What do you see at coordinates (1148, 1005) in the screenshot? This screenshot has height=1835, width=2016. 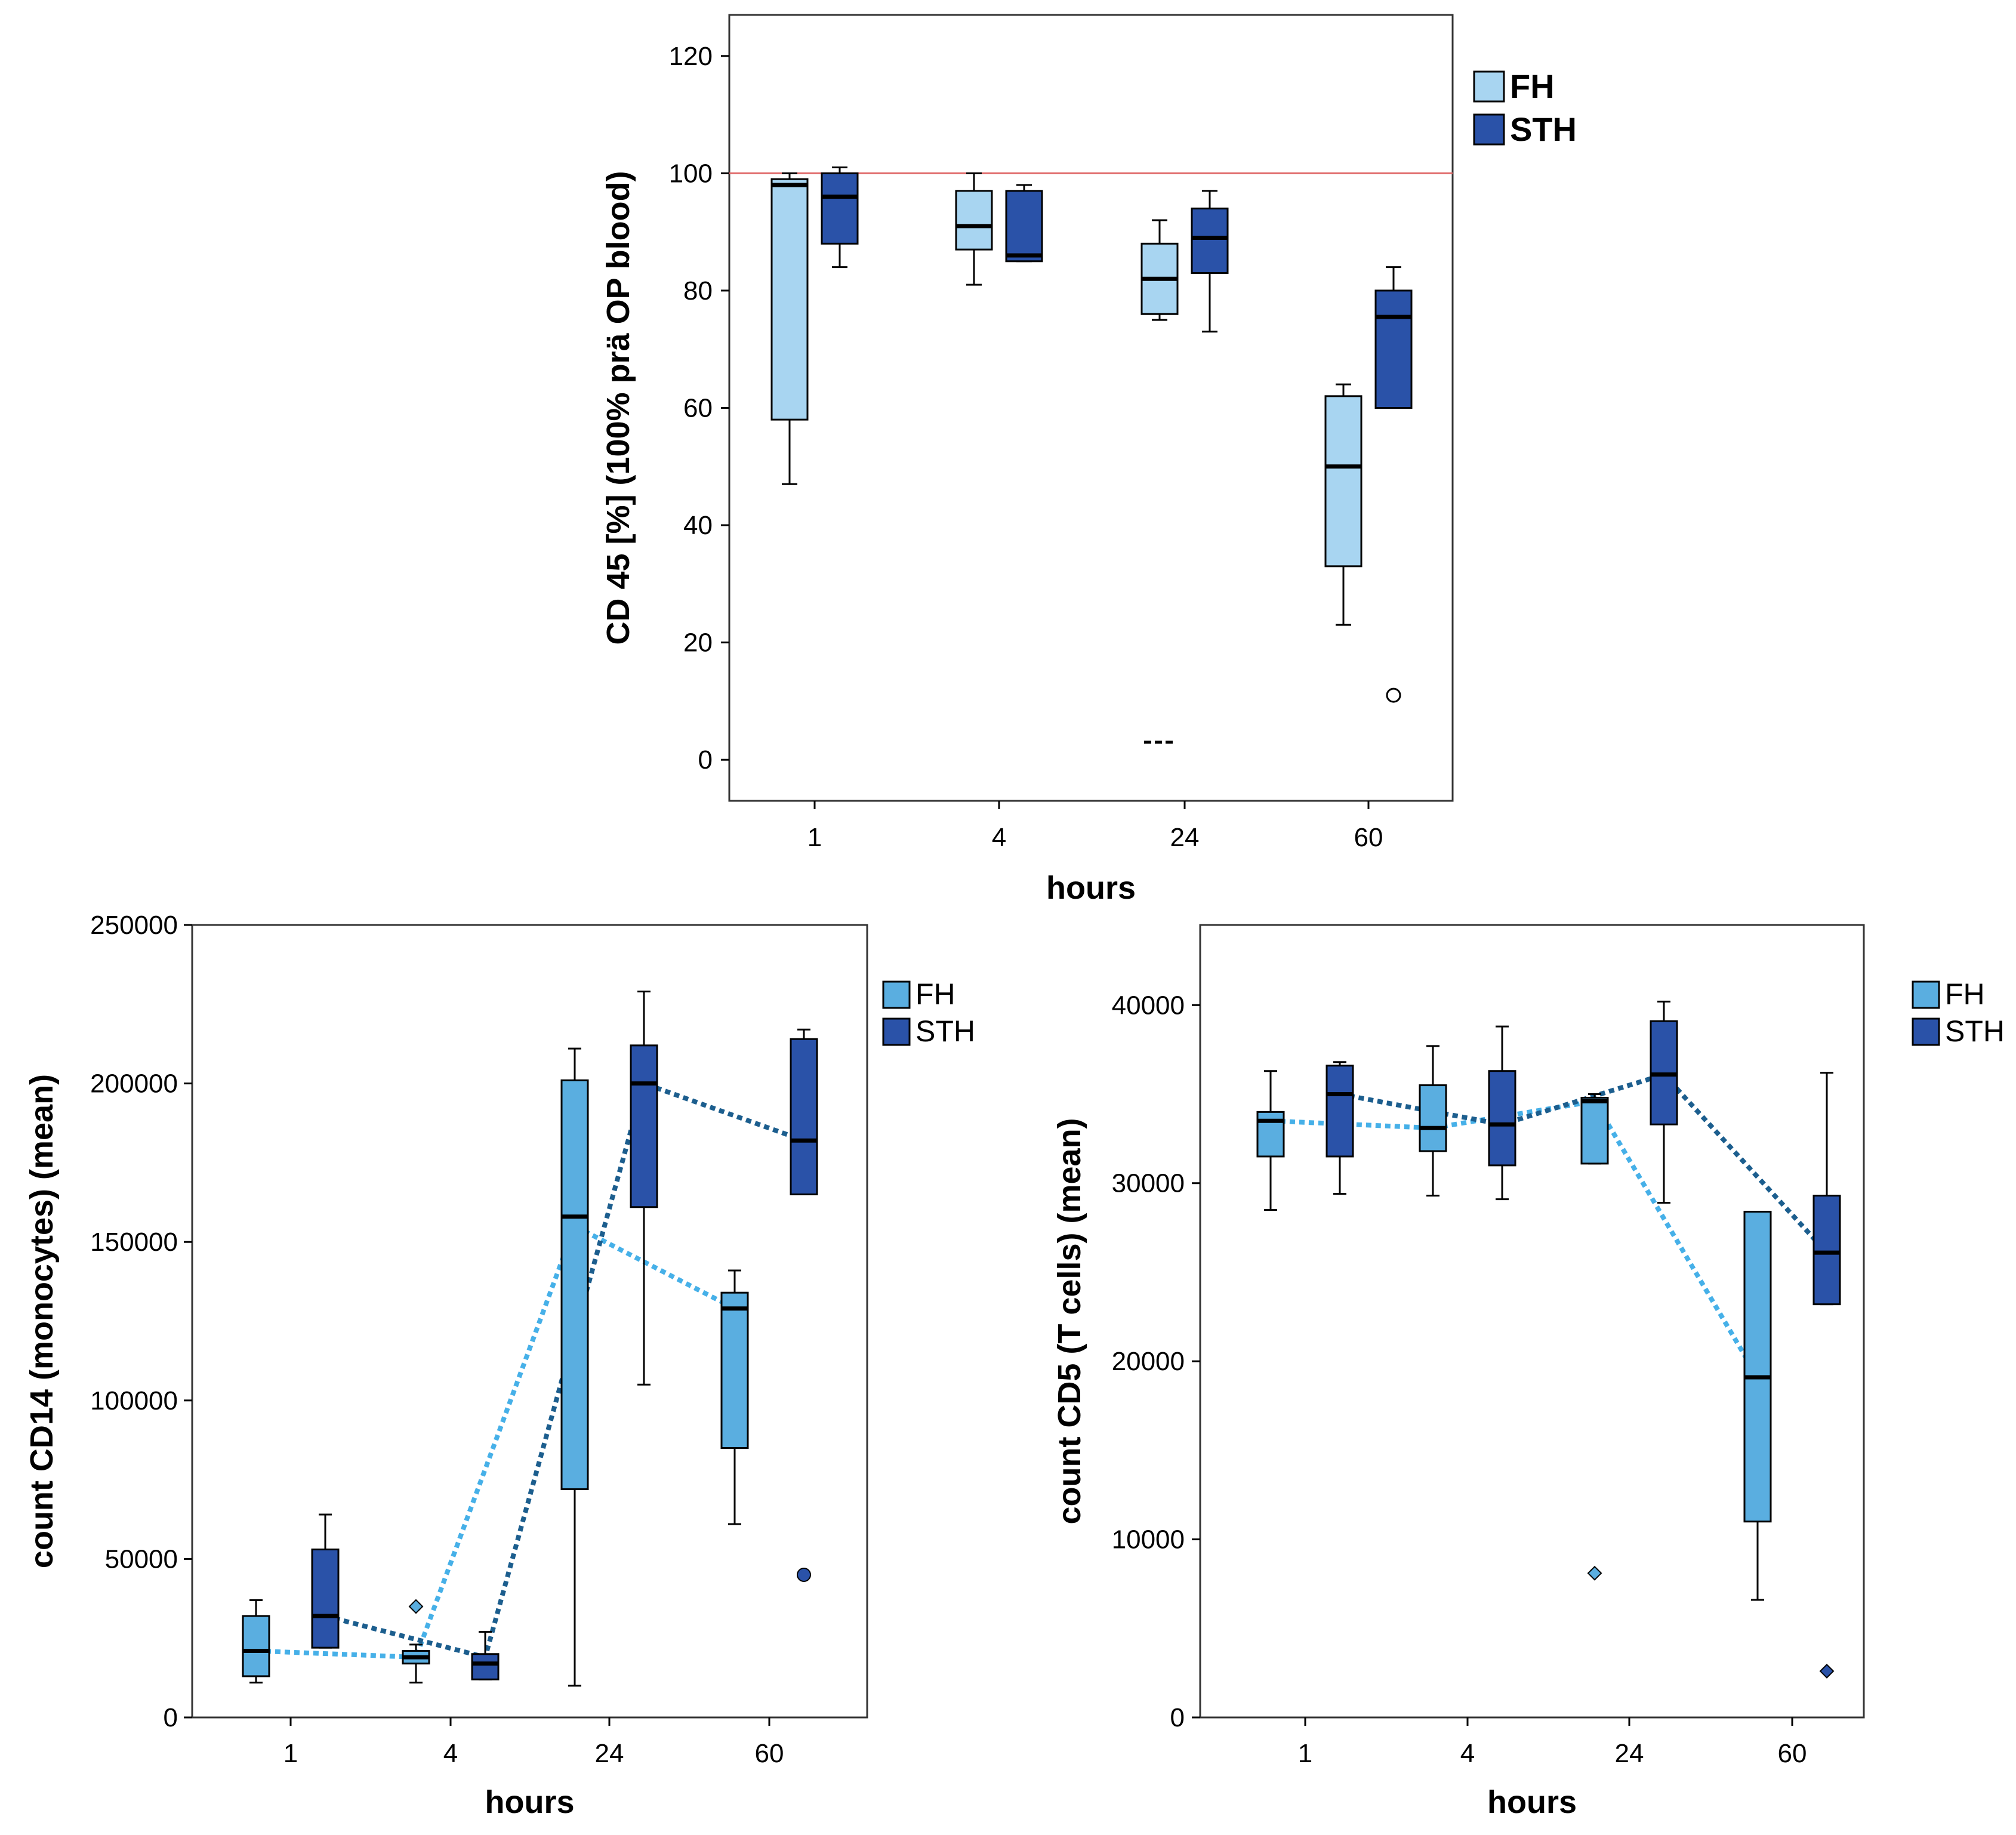 I see `y-tick-label: 40000` at bounding box center [1148, 1005].